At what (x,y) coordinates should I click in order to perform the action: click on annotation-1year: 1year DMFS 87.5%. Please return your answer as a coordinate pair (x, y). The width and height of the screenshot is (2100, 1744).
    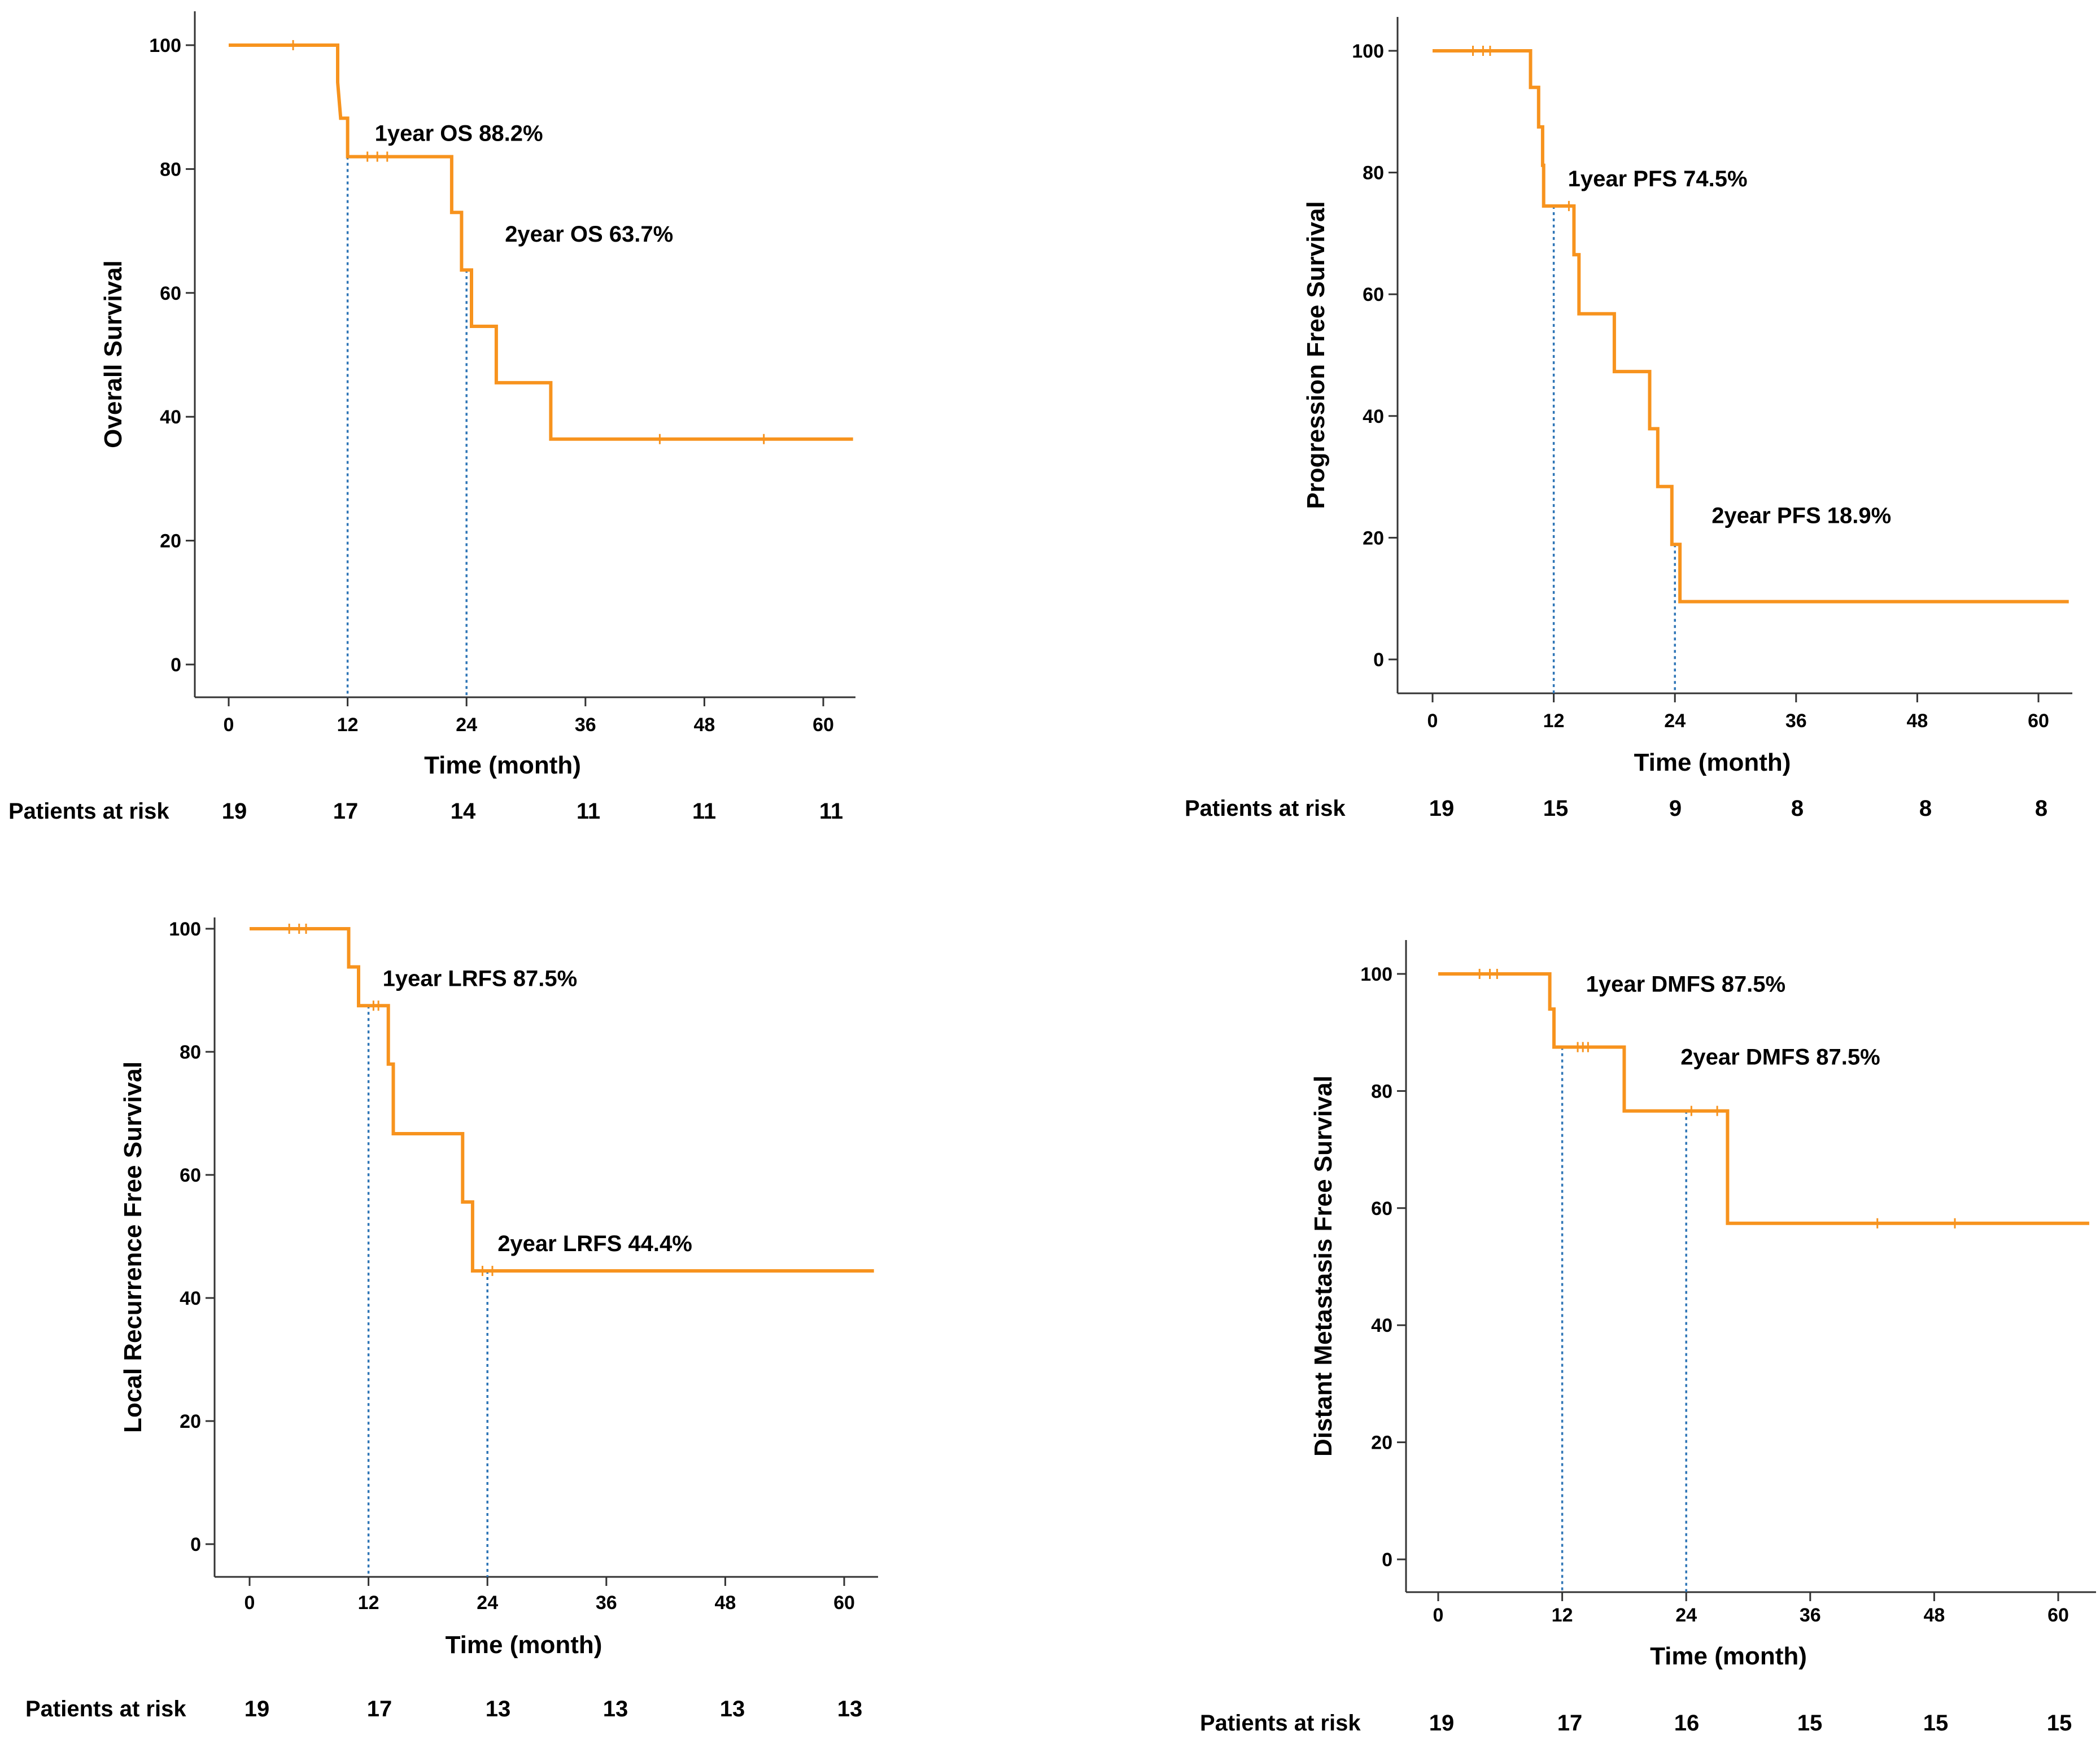
    Looking at the image, I should click on (1686, 984).